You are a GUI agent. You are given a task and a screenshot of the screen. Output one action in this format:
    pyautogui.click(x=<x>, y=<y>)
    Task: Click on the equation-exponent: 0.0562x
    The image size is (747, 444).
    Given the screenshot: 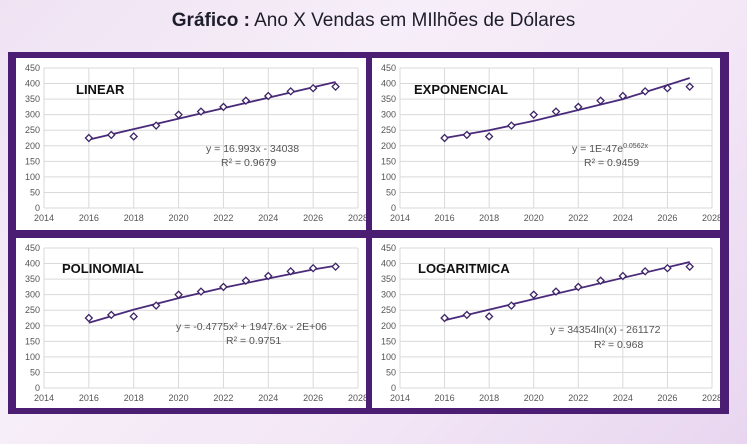 What is the action you would take?
    pyautogui.click(x=635, y=146)
    